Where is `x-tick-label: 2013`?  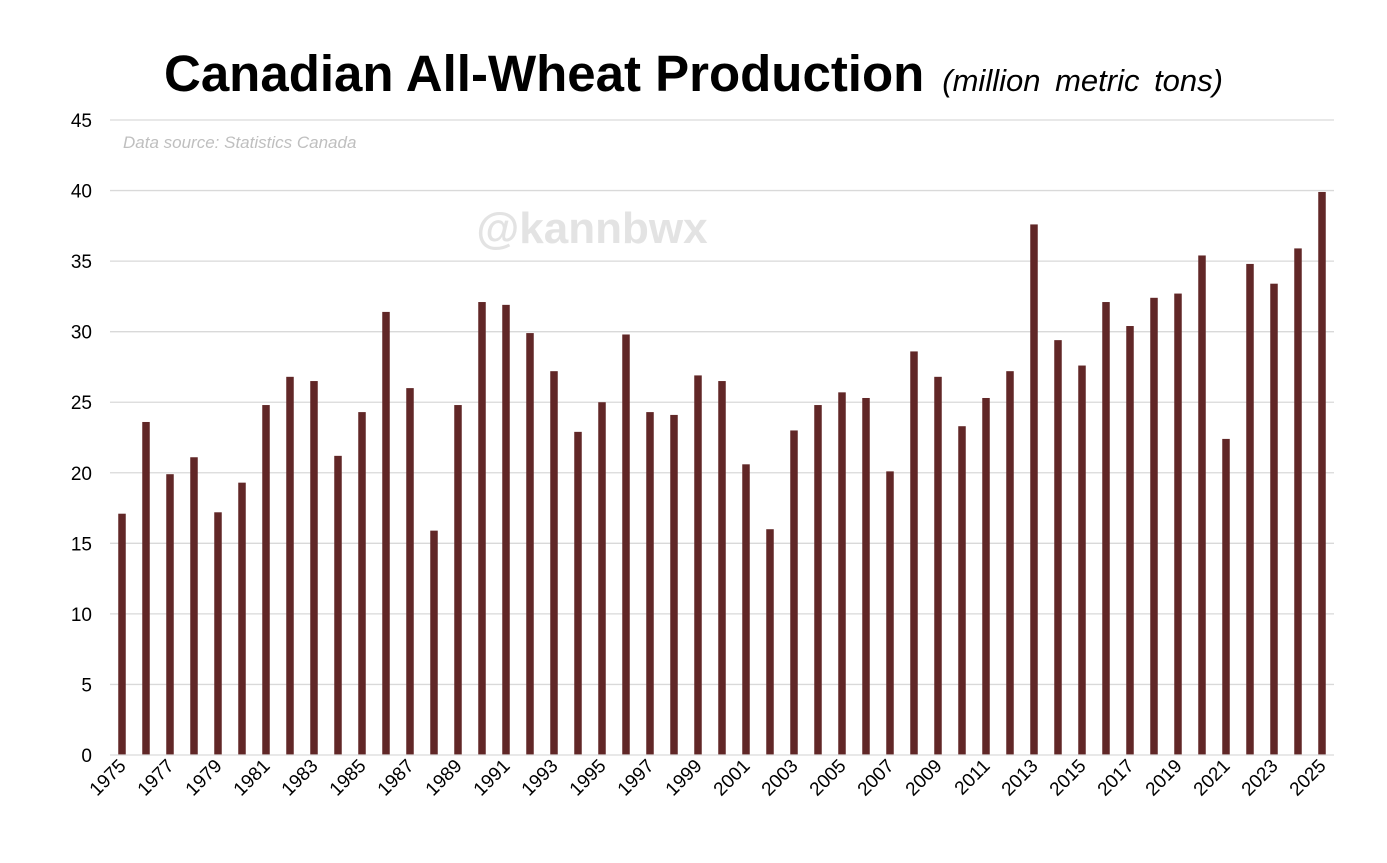 x-tick-label: 2013 is located at coordinates (1020, 778).